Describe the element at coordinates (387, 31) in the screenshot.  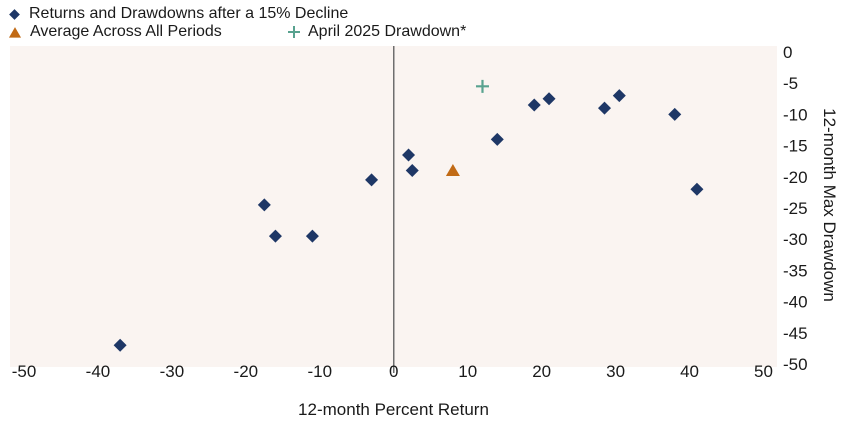
I see `legend-label-april-2025: April 2025 Drawdown*` at that location.